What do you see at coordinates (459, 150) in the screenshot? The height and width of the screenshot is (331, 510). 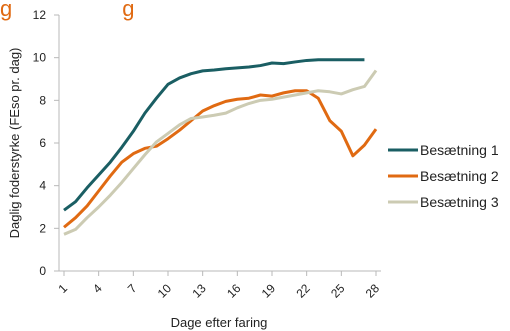 I see `legend-label-1: Besætning 1` at bounding box center [459, 150].